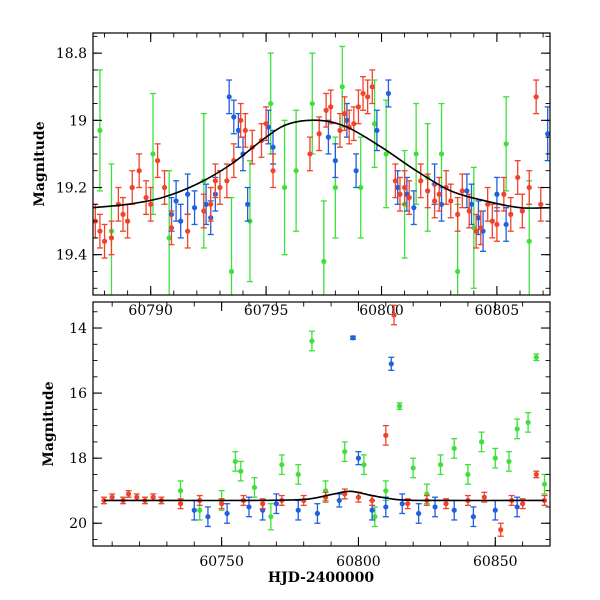 The image size is (600, 600). I want to click on top-ytick-label-1: 19, so click(78, 121).